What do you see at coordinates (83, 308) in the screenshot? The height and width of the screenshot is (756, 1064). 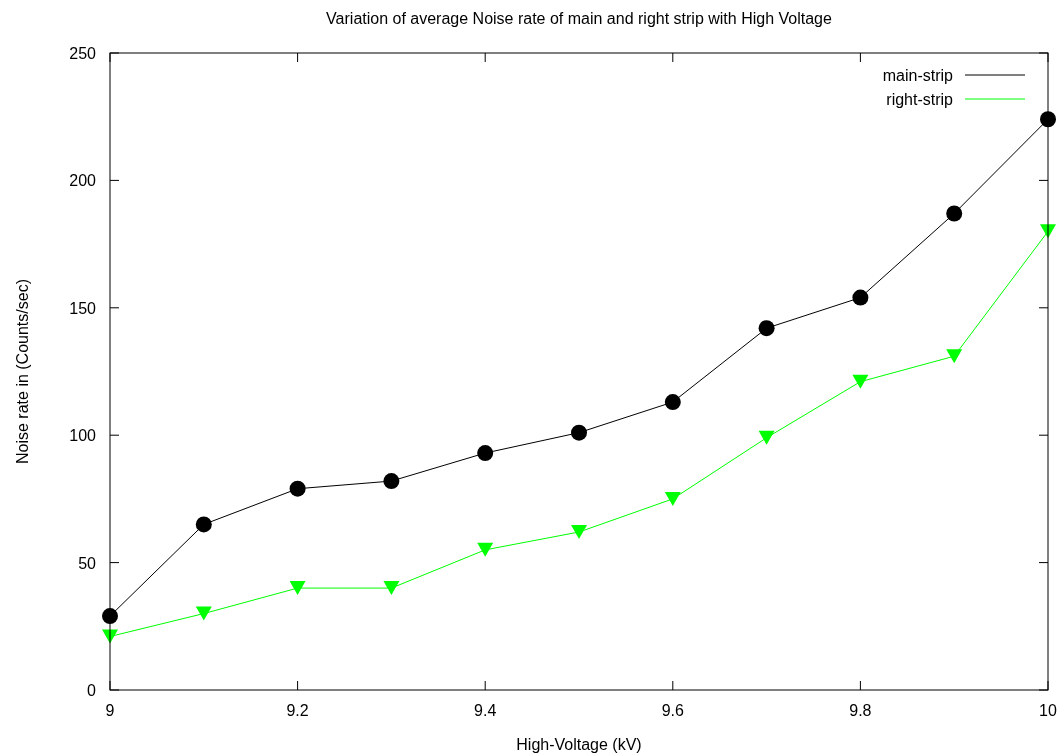 I see `y-tick-label: 150` at bounding box center [83, 308].